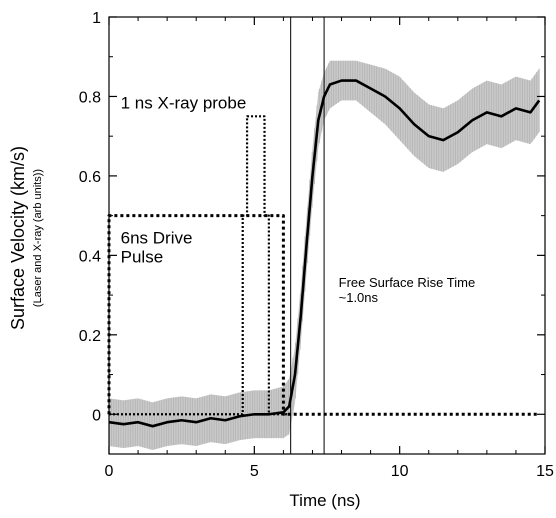  What do you see at coordinates (400, 471) in the screenshot?
I see `x-tick-label: 10` at bounding box center [400, 471].